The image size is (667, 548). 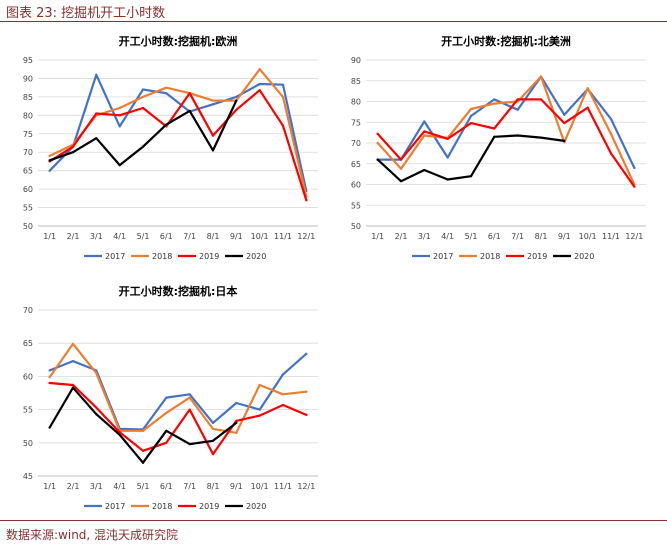 What do you see at coordinates (236, 236) in the screenshot?
I see `x-tick-label: 9/1` at bounding box center [236, 236].